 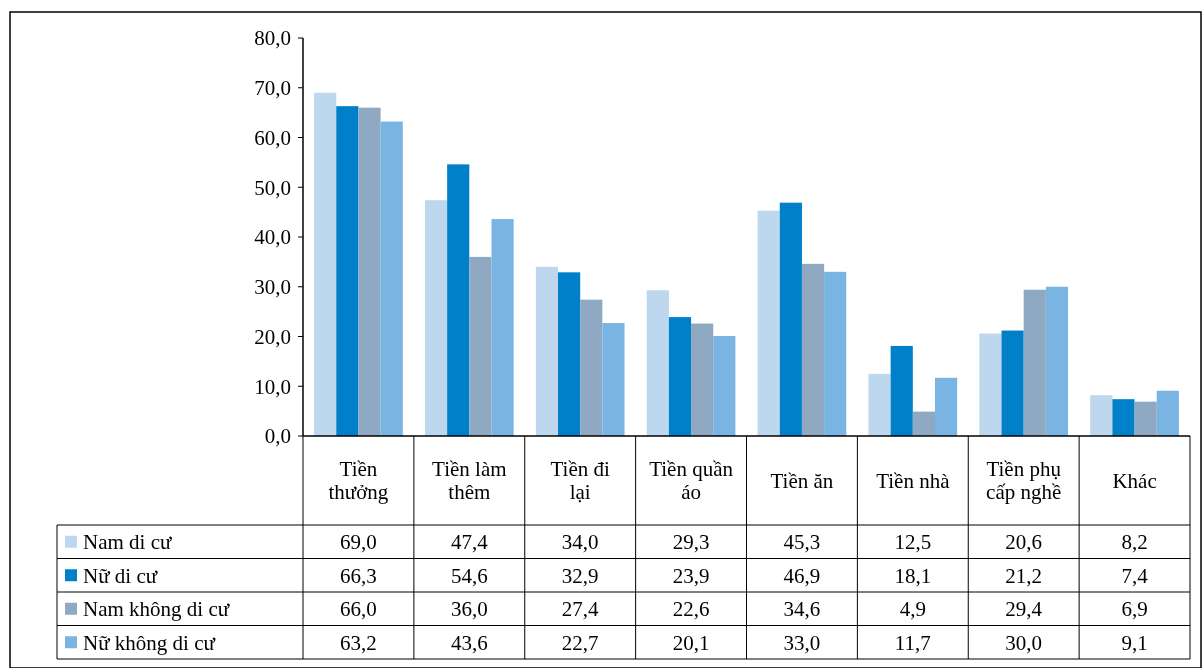 What do you see at coordinates (913, 575) in the screenshot?
I see `text: 18,1` at bounding box center [913, 575].